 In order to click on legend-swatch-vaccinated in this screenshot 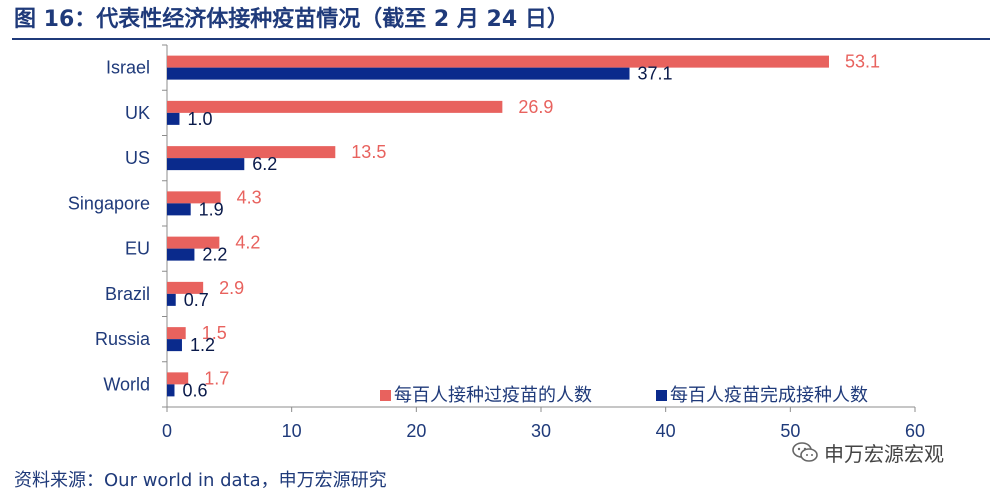, I will do `click(385, 395)`.